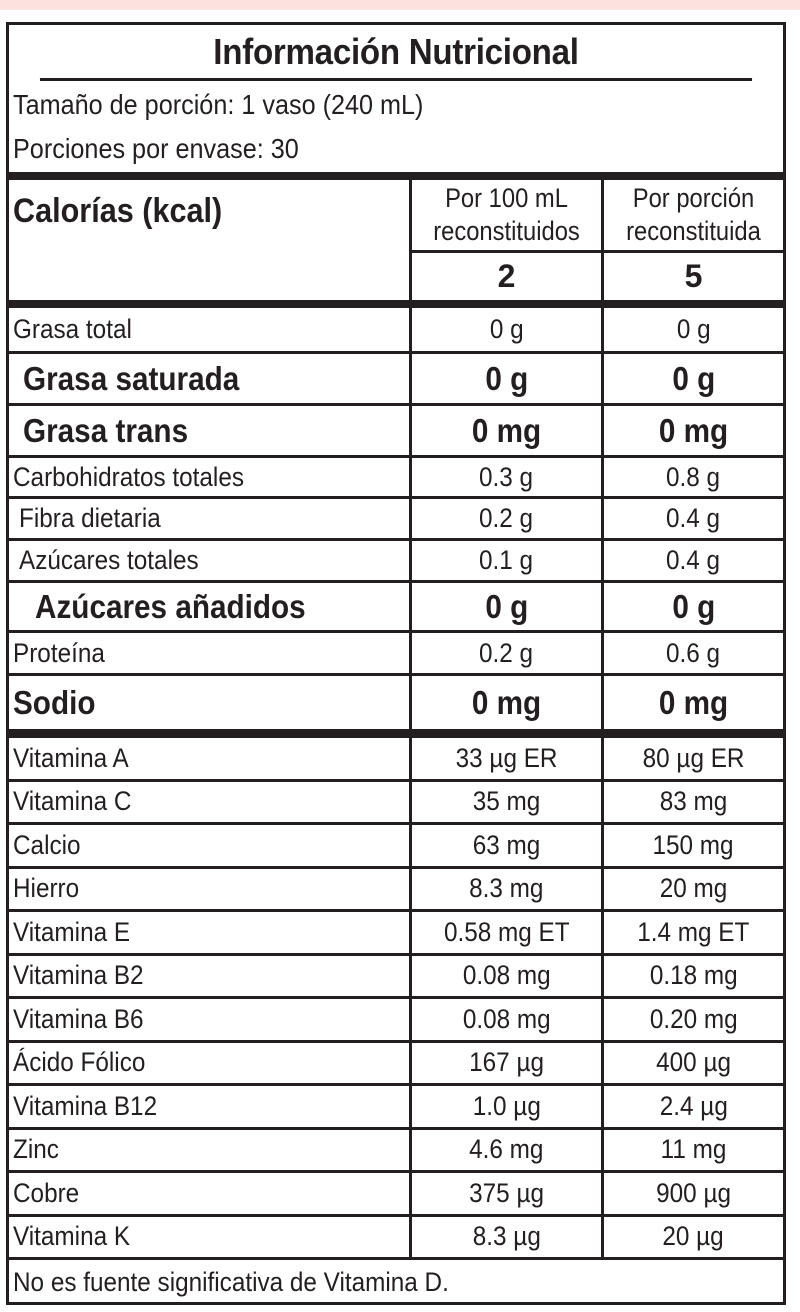  What do you see at coordinates (128, 476) in the screenshot?
I see `nutrient-name: Carbohidratos totales` at bounding box center [128, 476].